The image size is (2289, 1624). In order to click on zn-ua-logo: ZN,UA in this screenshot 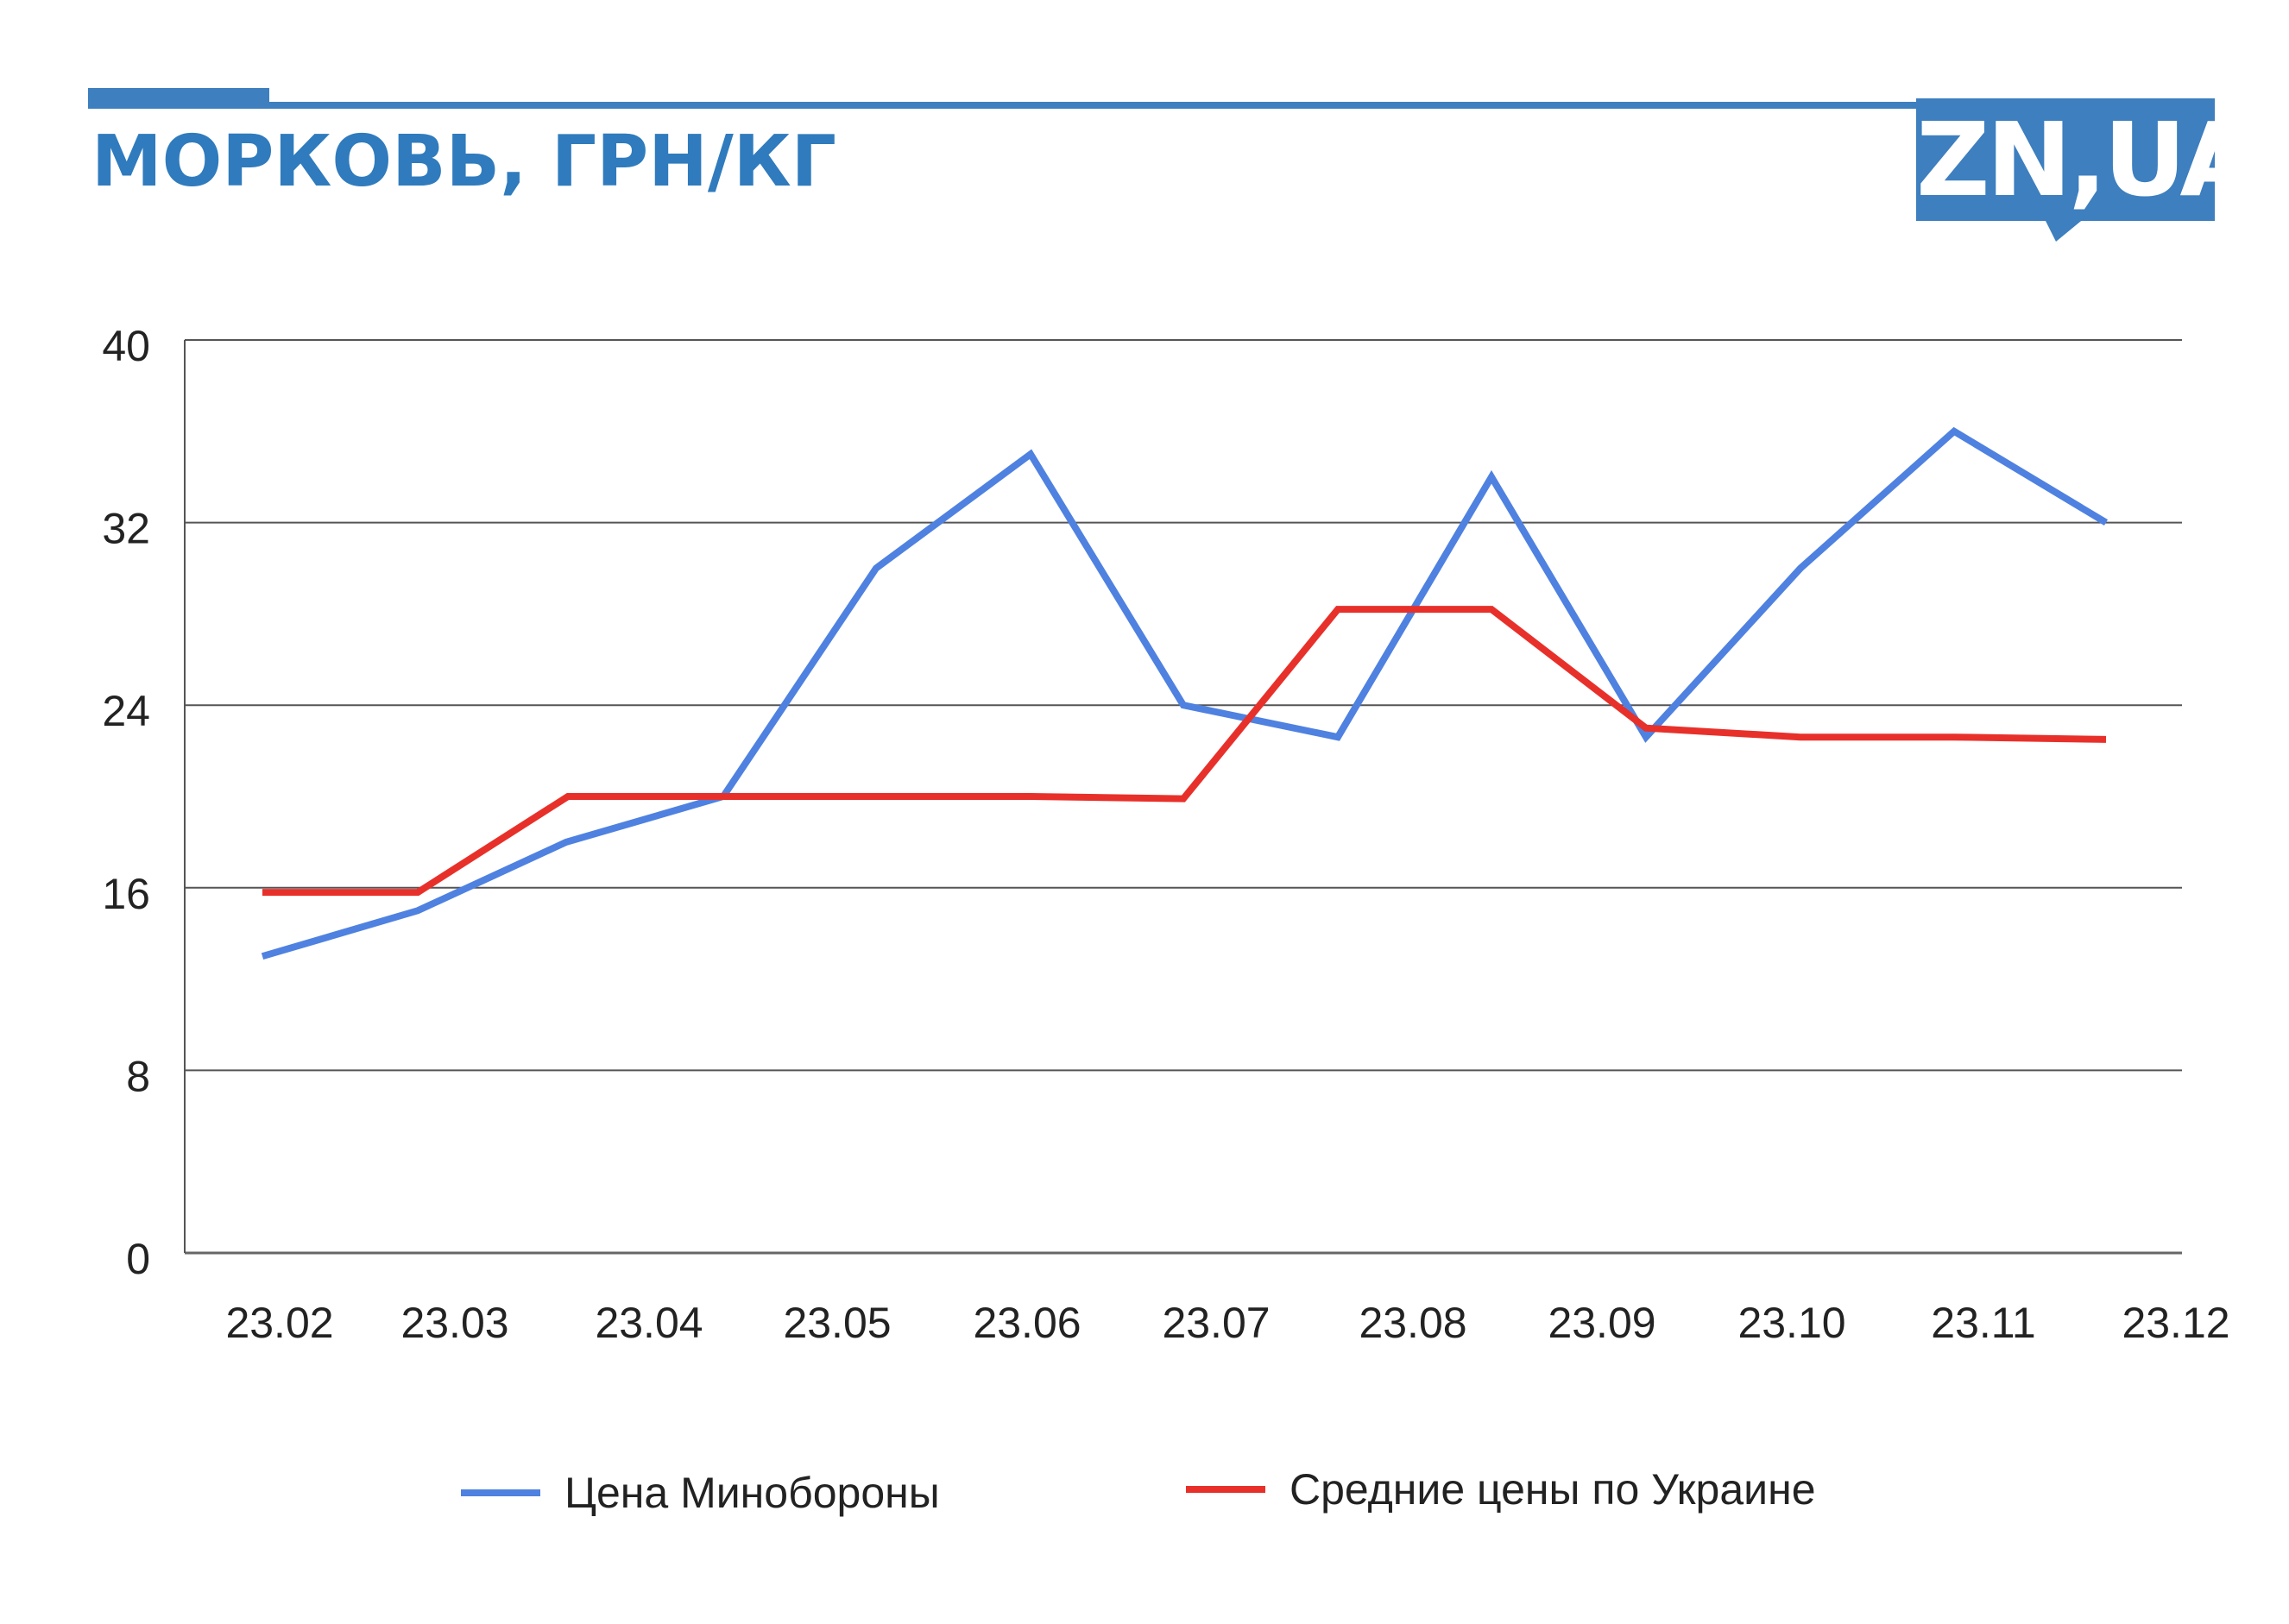, I will do `click(2087, 159)`.